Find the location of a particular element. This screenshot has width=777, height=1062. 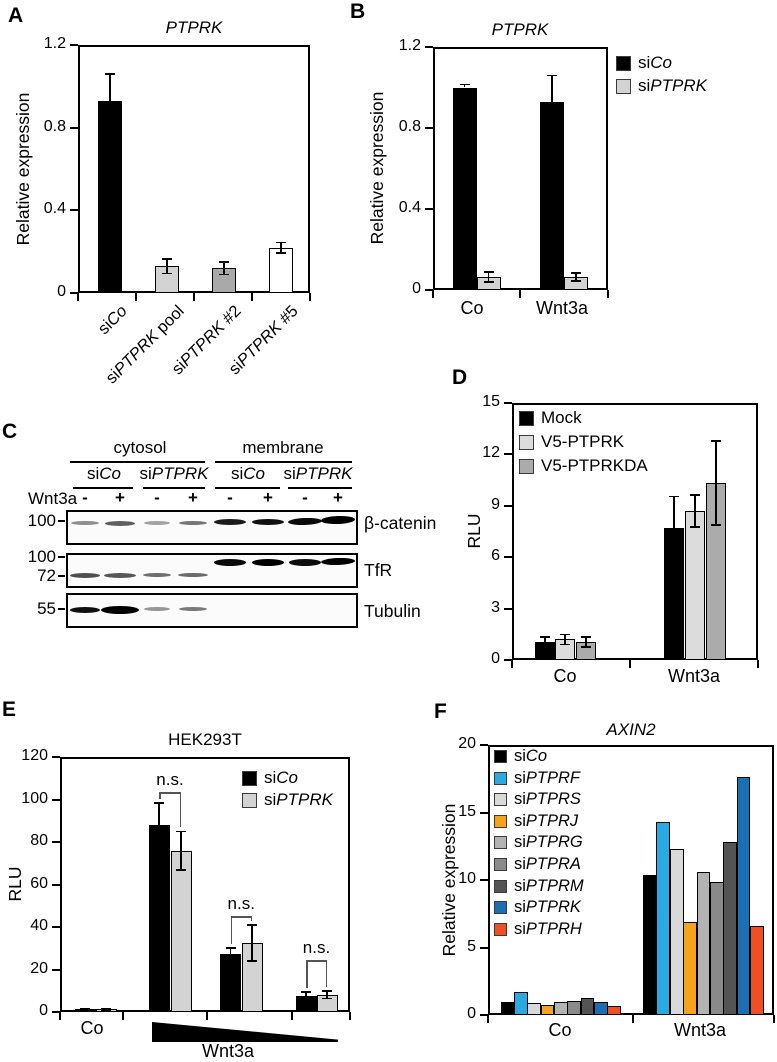

x-category-label: Co is located at coordinates (472, 308).